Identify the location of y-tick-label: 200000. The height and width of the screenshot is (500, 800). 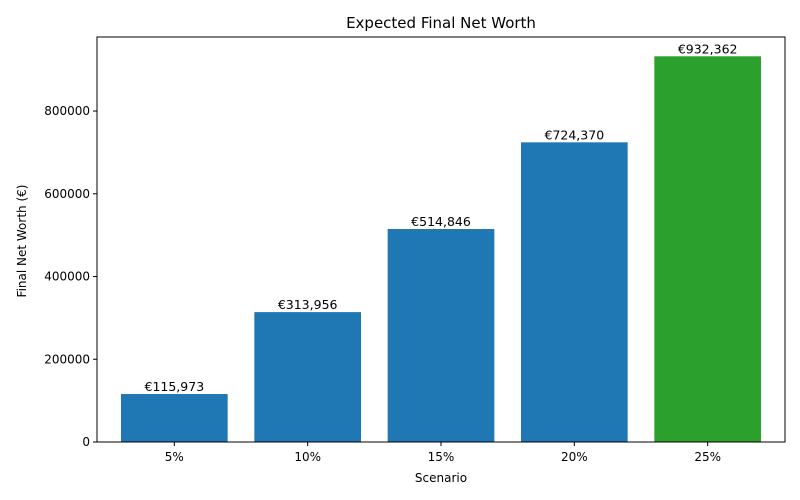
(67, 359).